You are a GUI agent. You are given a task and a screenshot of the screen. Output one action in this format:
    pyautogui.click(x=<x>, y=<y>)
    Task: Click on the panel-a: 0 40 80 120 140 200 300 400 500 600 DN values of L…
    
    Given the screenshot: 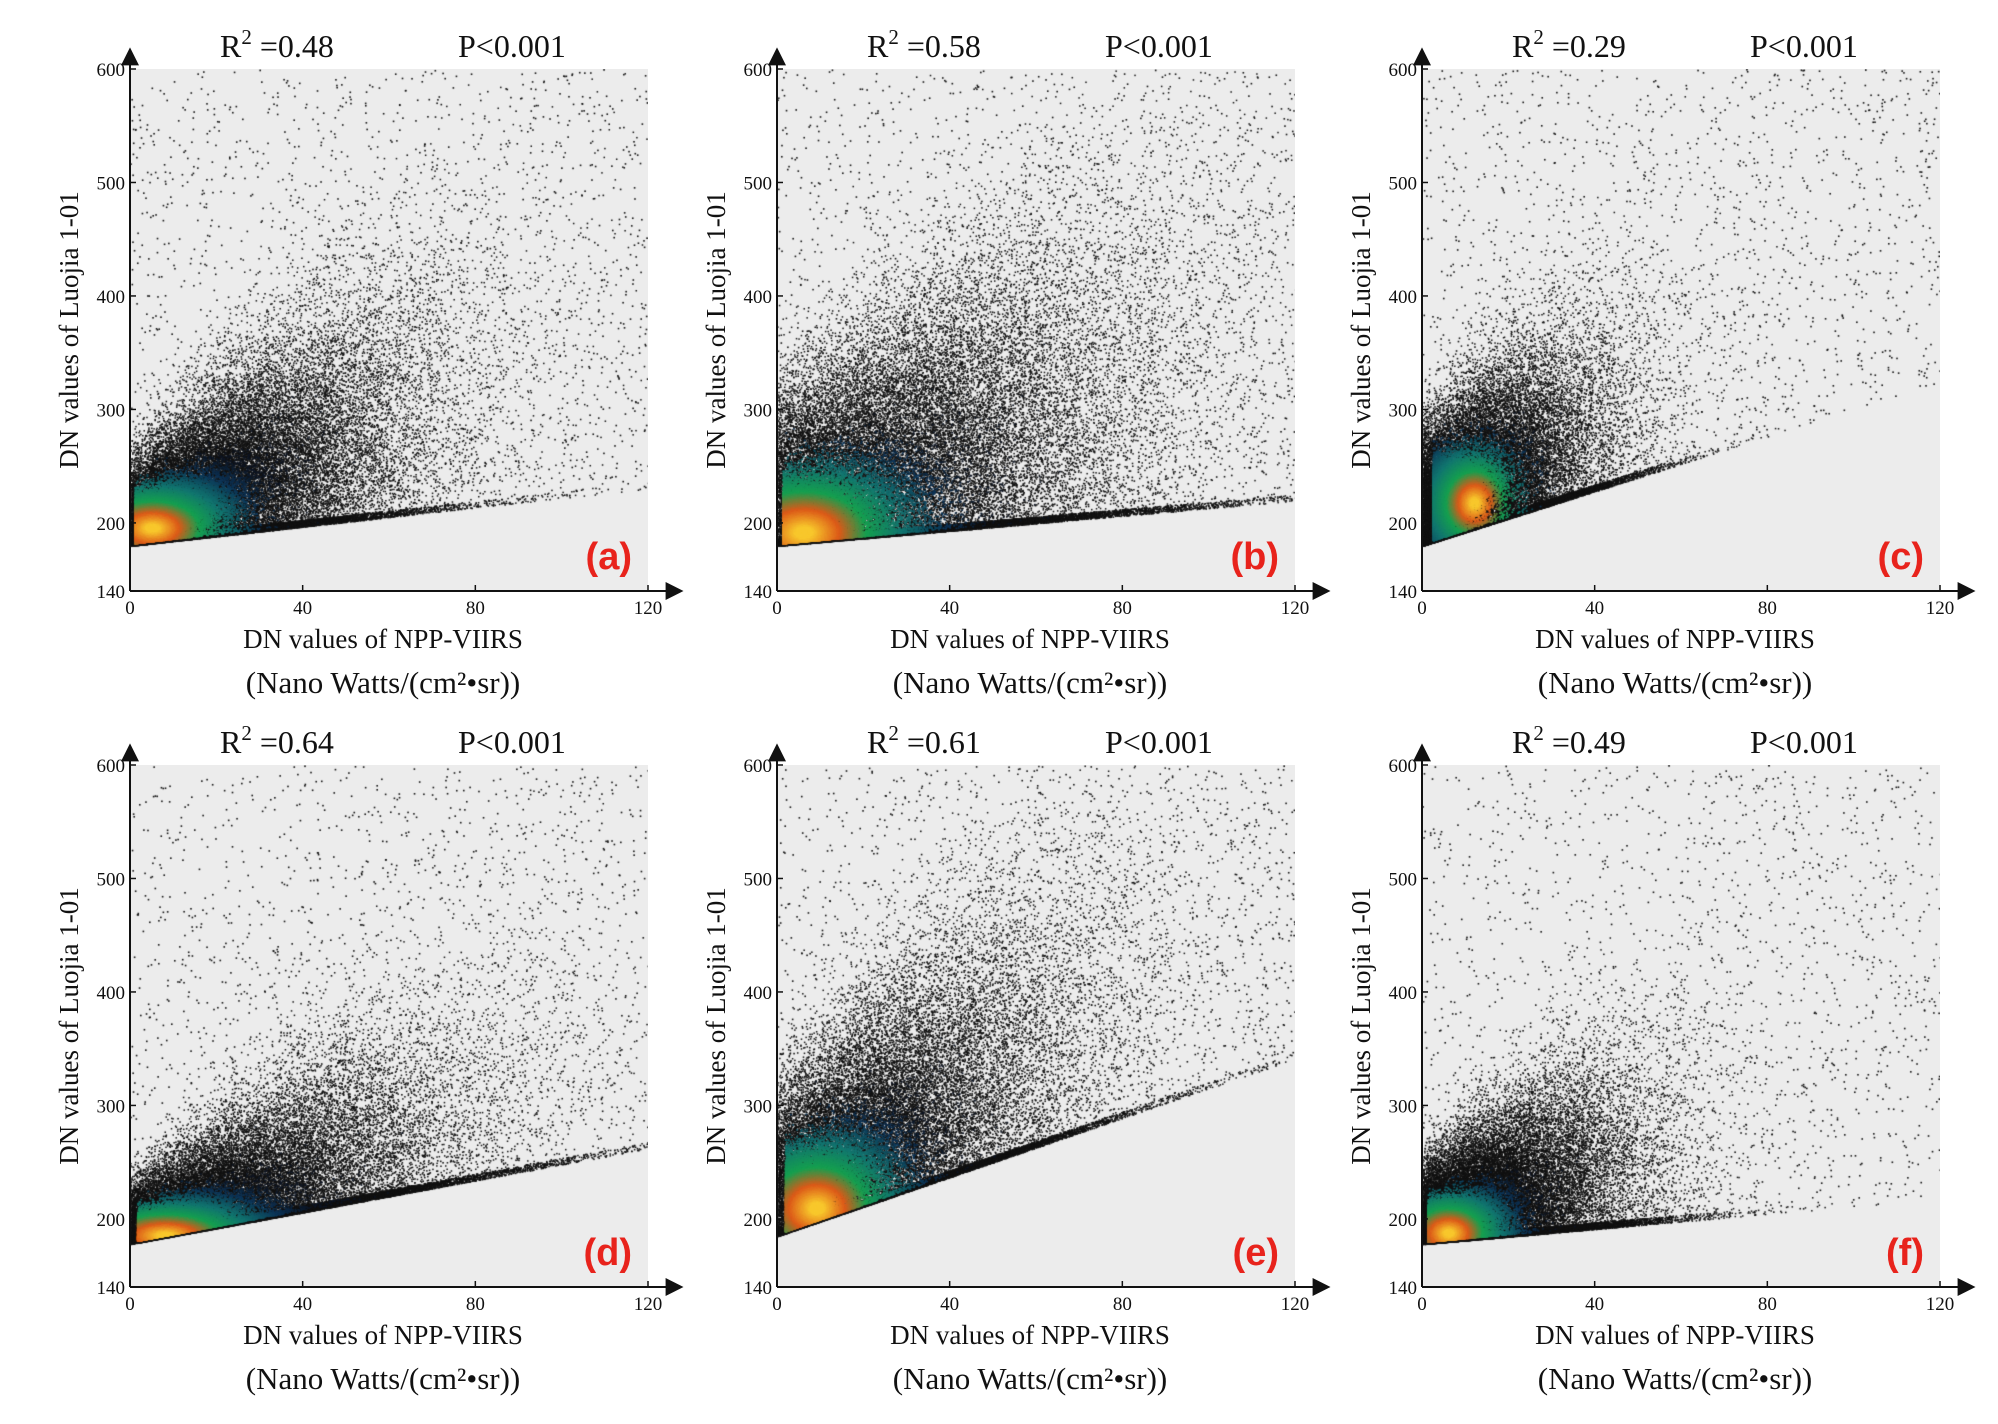 What is the action you would take?
    pyautogui.click(x=369, y=362)
    